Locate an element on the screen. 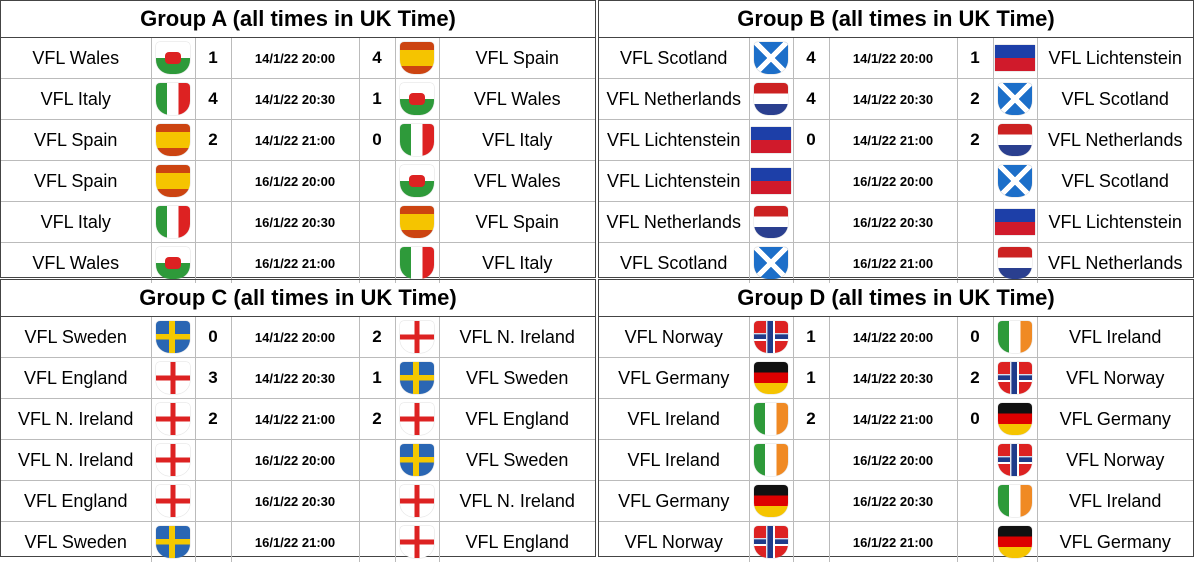  away-team: VFL Sweden is located at coordinates (517, 460).